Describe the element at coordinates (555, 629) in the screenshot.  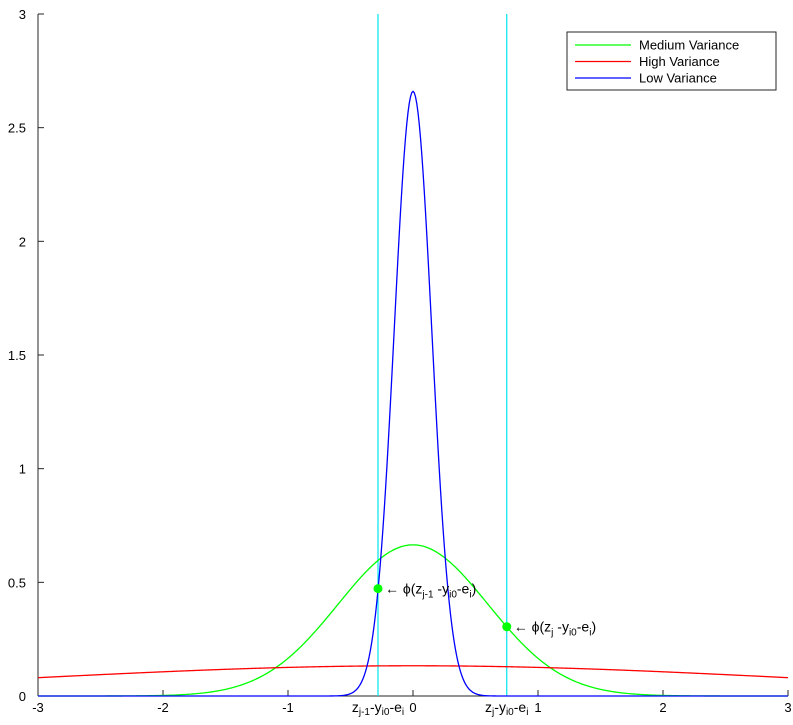
I see `point-label: ← ϕ(zj -yi0-ei)` at that location.